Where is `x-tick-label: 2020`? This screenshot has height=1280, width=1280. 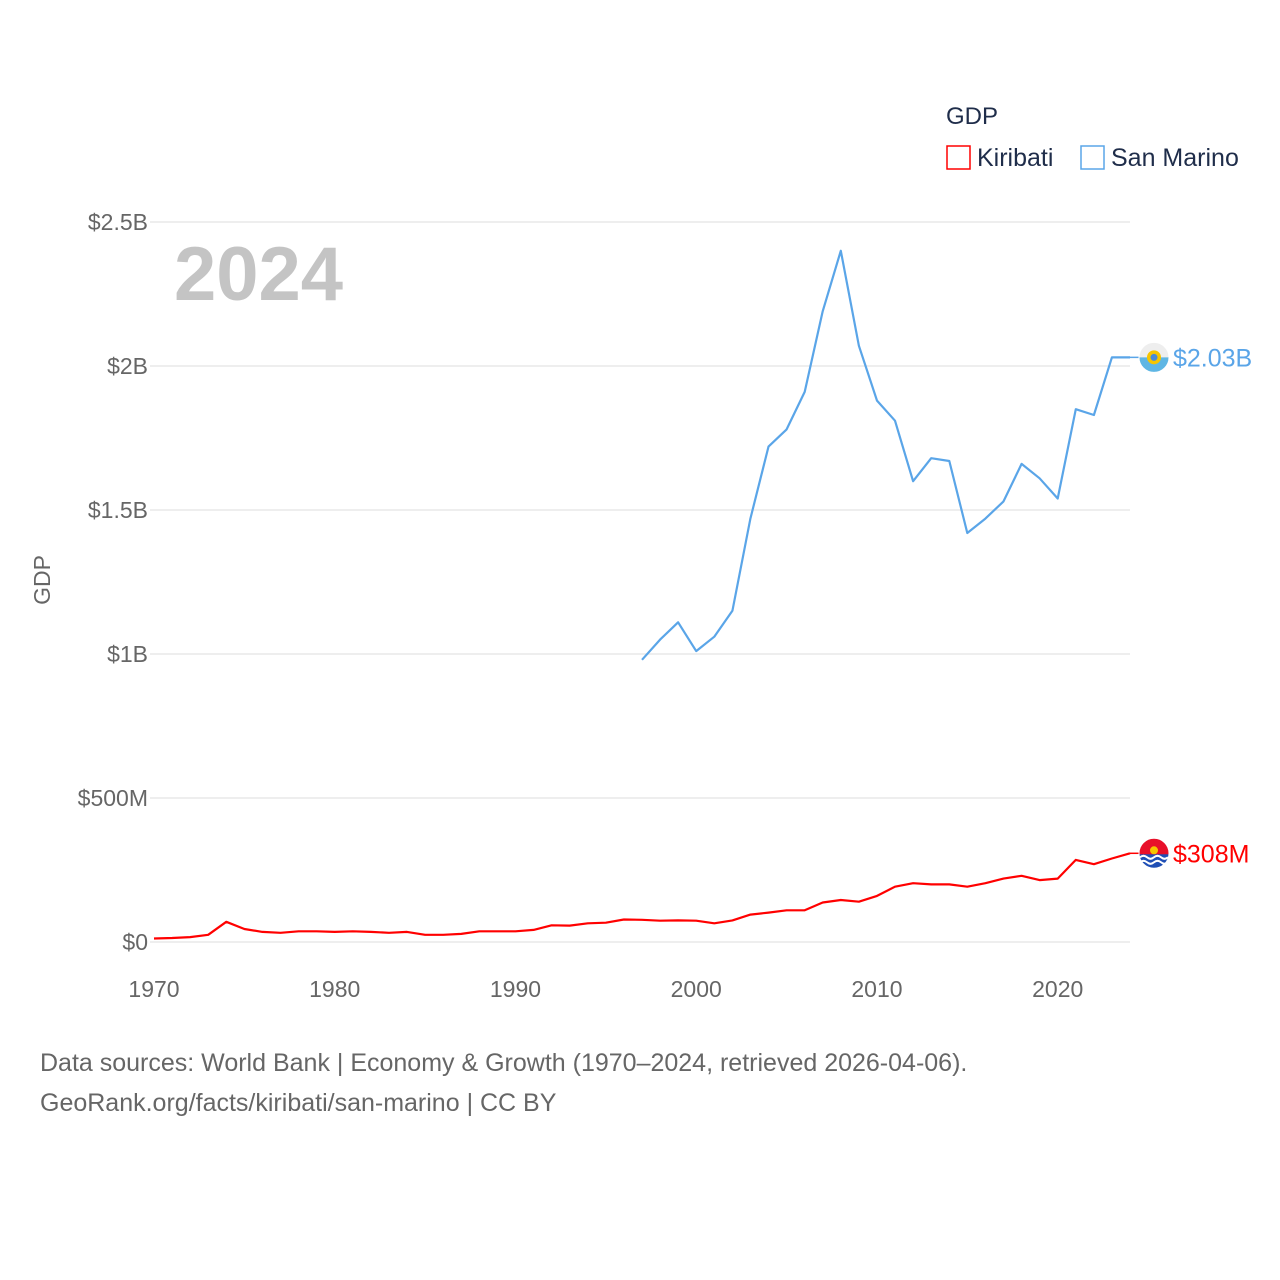 x-tick-label: 2020 is located at coordinates (1057, 989).